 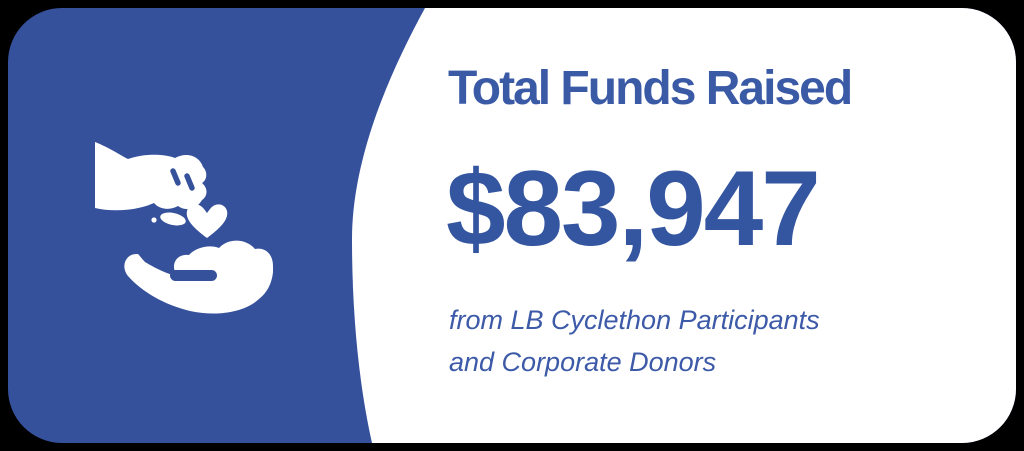 I want to click on subtitle-line-1: from LB Cyclethon Participants, so click(x=634, y=320).